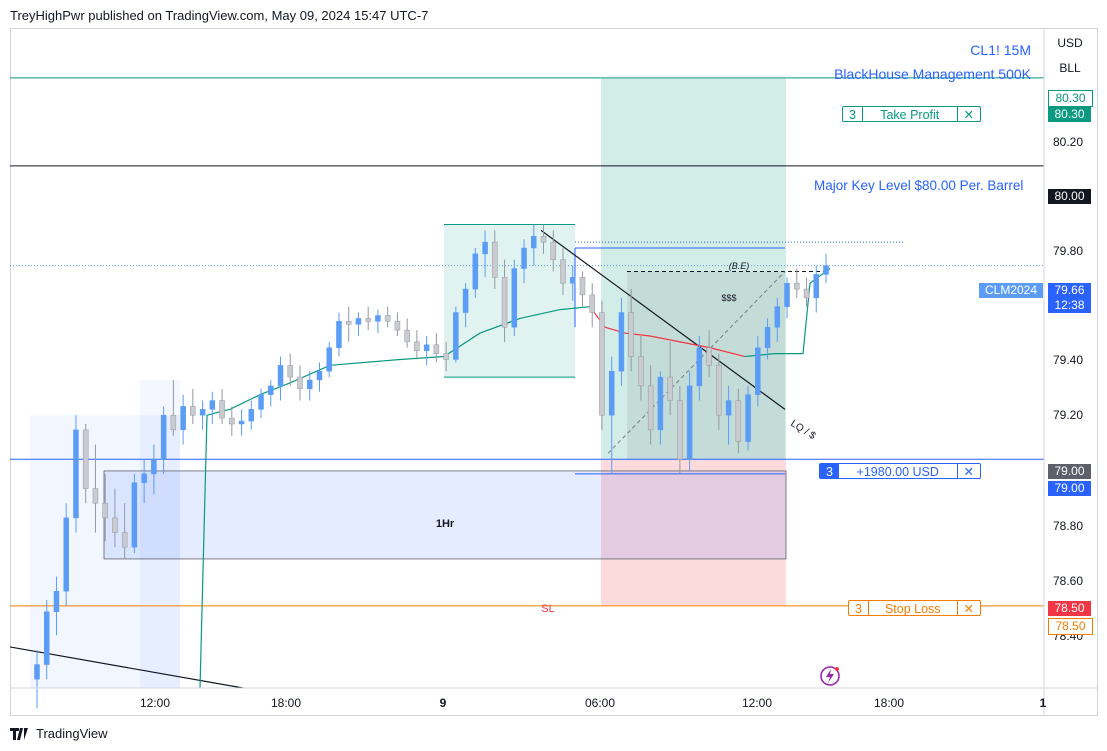 This screenshot has height=751, width=1107. What do you see at coordinates (829, 471) in the screenshot?
I see `pos-qty: 3` at bounding box center [829, 471].